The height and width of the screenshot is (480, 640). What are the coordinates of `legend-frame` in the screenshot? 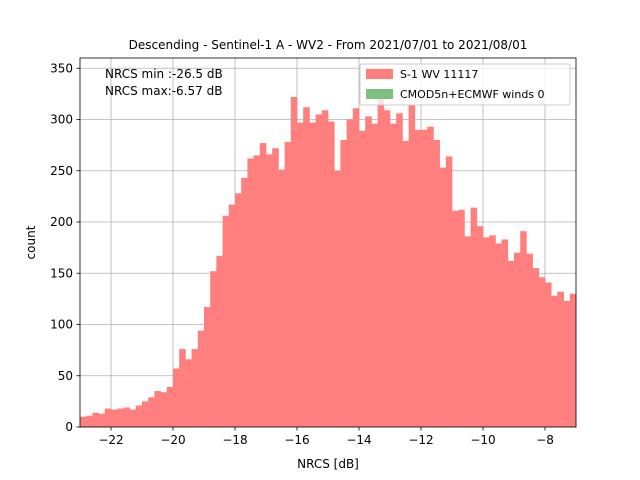 It's located at (465, 84).